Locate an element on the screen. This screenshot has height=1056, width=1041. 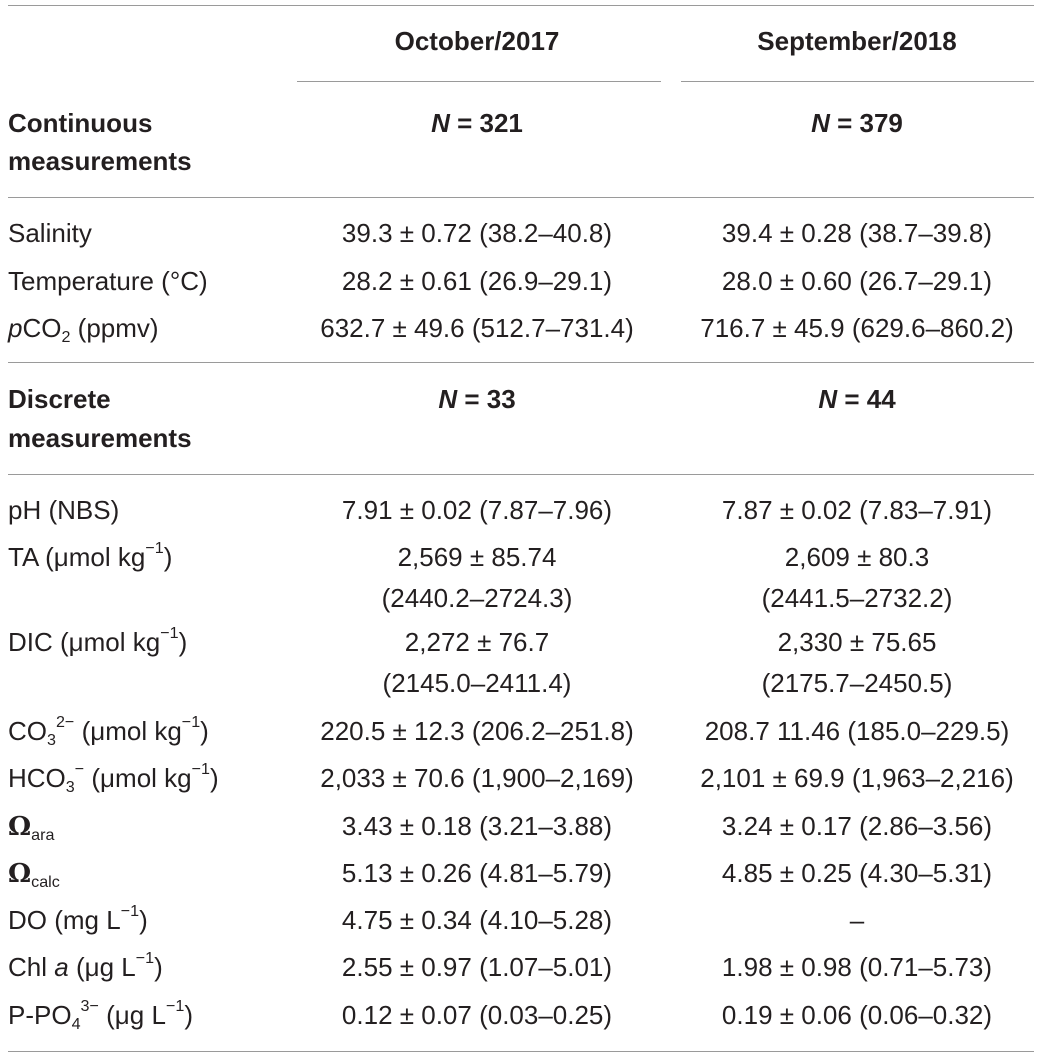
row-value: (2145.0–2411.4) is located at coordinates (477, 683).